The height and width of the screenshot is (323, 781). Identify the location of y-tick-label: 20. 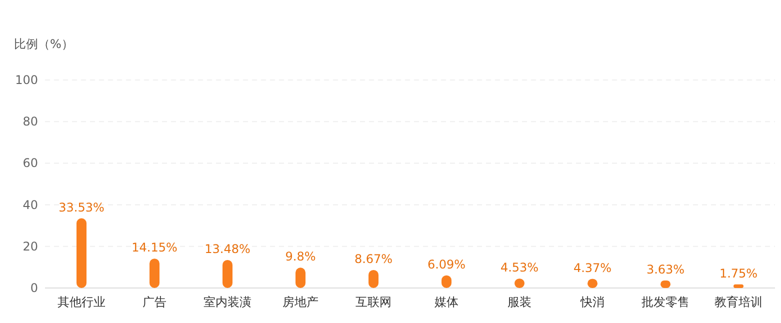
(30, 246).